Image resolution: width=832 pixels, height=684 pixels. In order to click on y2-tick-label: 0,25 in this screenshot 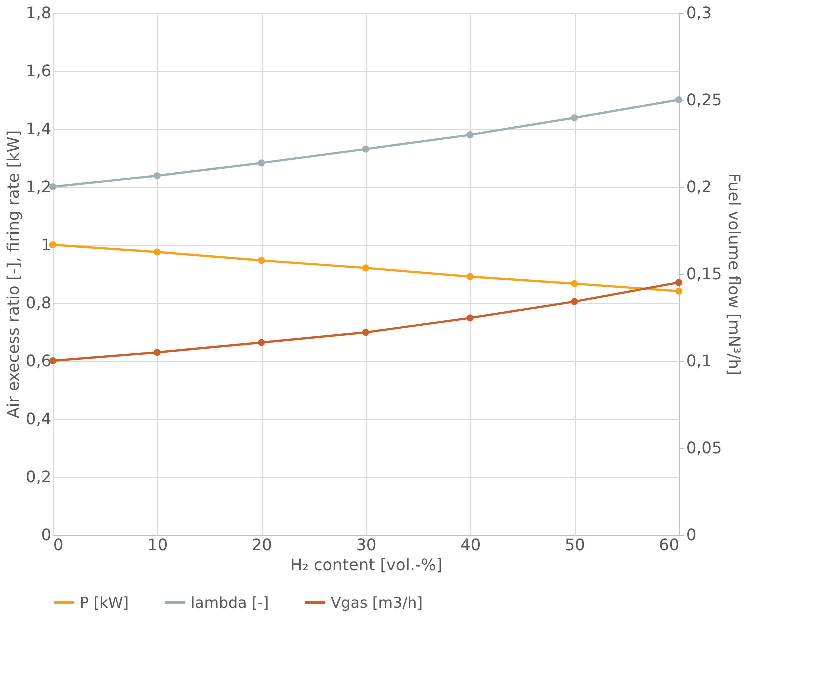, I will do `click(704, 100)`.